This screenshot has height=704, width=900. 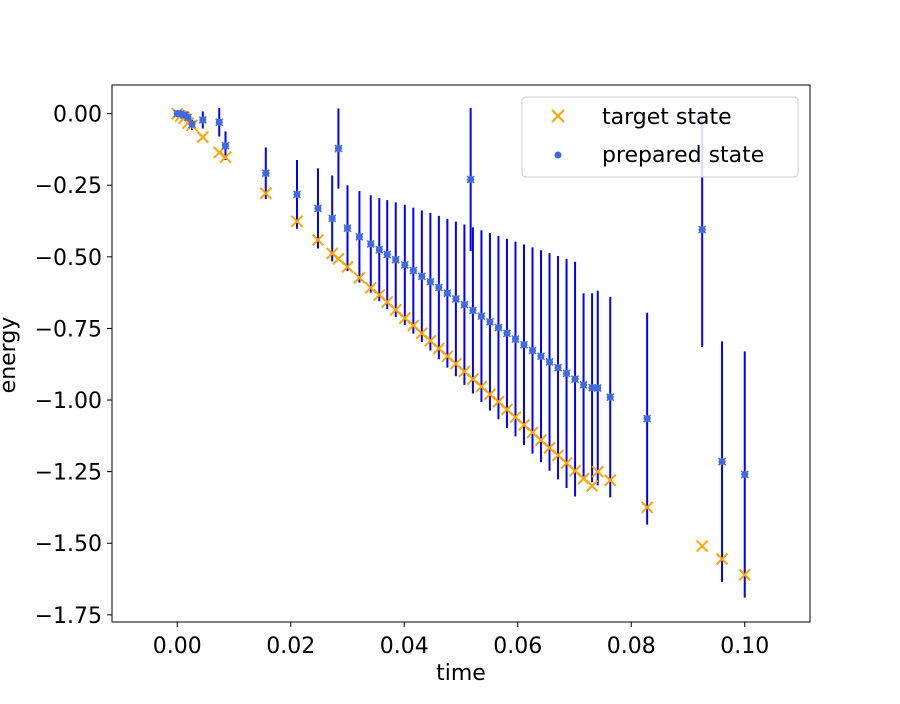 I want to click on legend-target-marker, so click(x=558, y=116).